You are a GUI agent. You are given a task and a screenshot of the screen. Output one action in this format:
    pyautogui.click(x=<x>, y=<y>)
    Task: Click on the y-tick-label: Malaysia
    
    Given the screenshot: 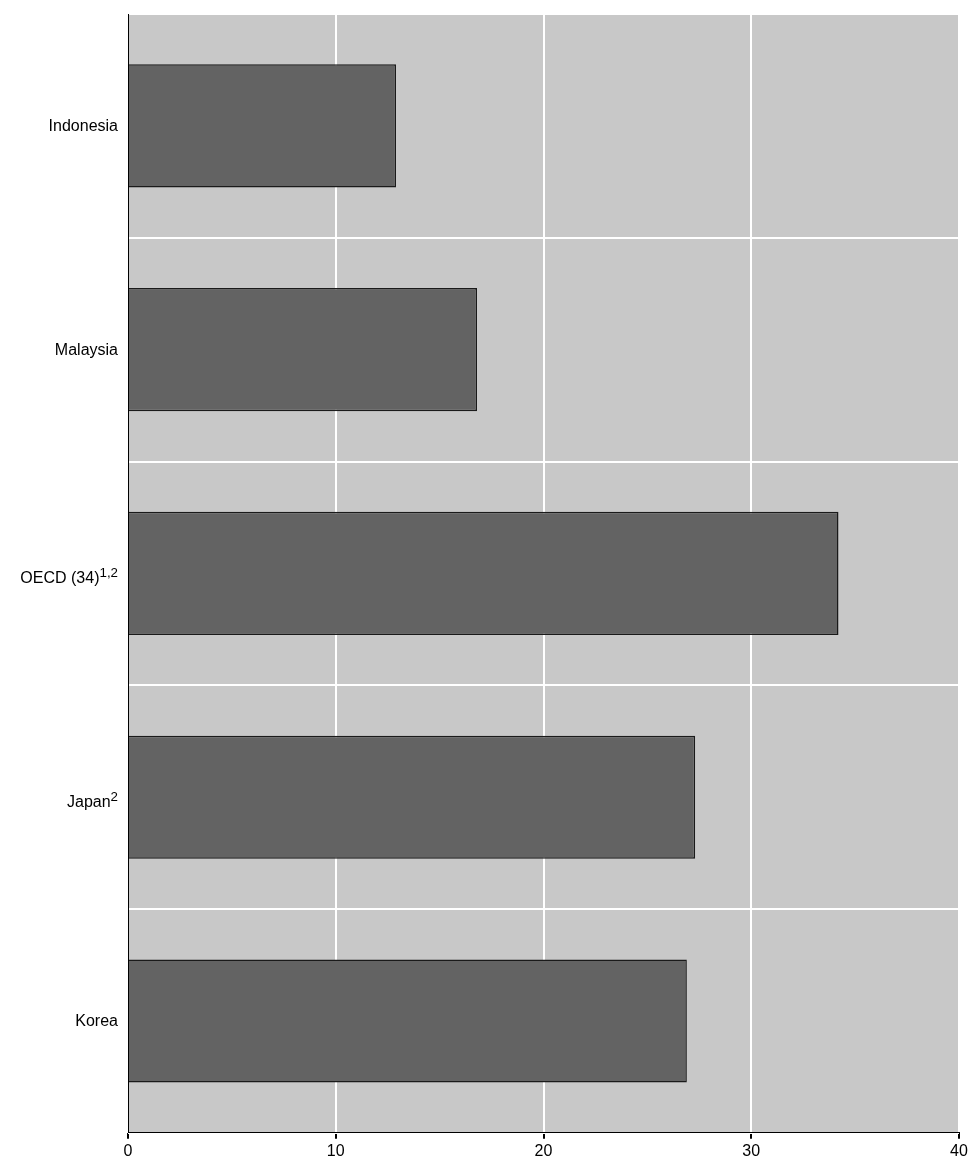 What is the action you would take?
    pyautogui.click(x=86, y=349)
    